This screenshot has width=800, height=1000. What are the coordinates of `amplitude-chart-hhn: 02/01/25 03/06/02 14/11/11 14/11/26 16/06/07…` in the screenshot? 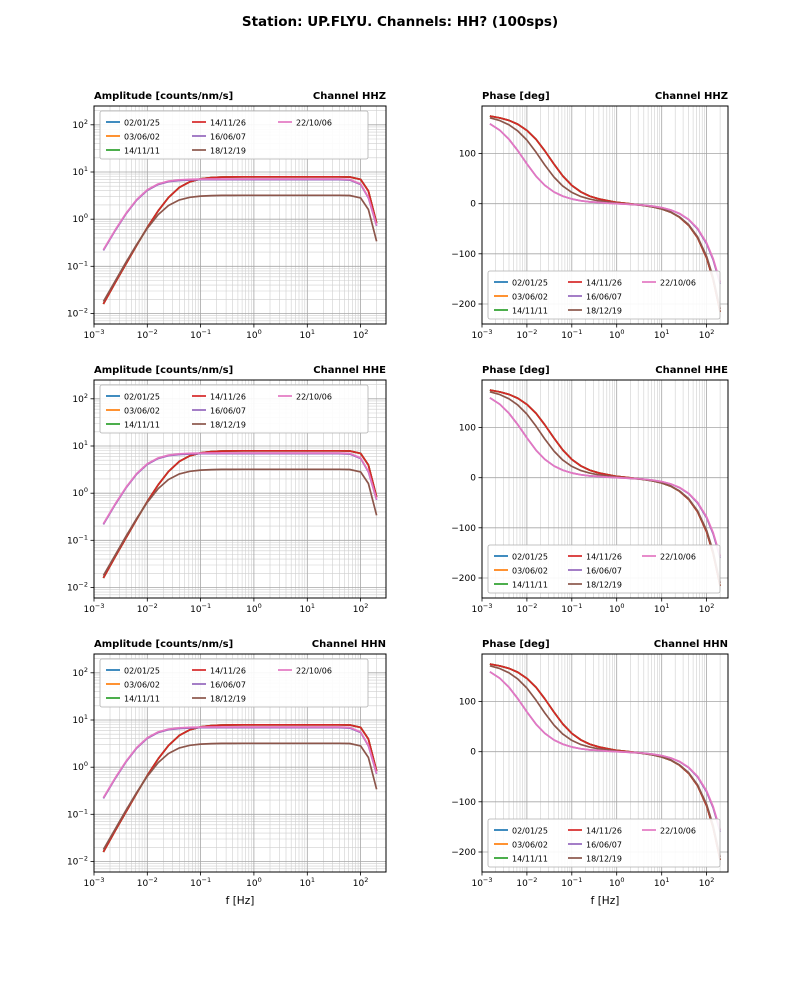 It's located at (215, 788).